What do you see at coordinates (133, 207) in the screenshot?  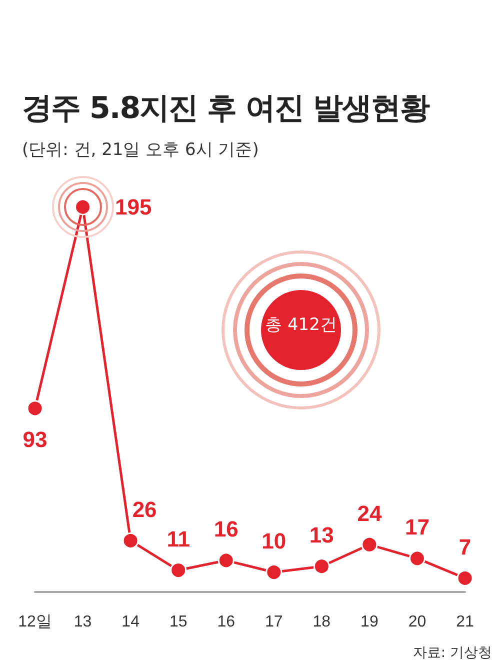 I see `data-label: 195` at bounding box center [133, 207].